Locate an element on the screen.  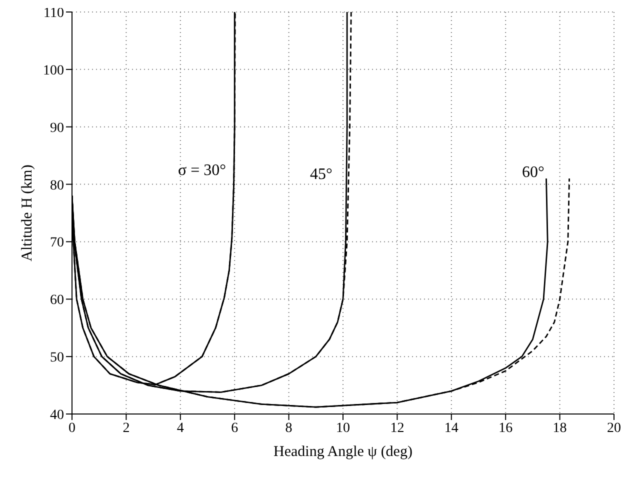
y-axis-title: Altitude H (km) is located at coordinates (27, 213).